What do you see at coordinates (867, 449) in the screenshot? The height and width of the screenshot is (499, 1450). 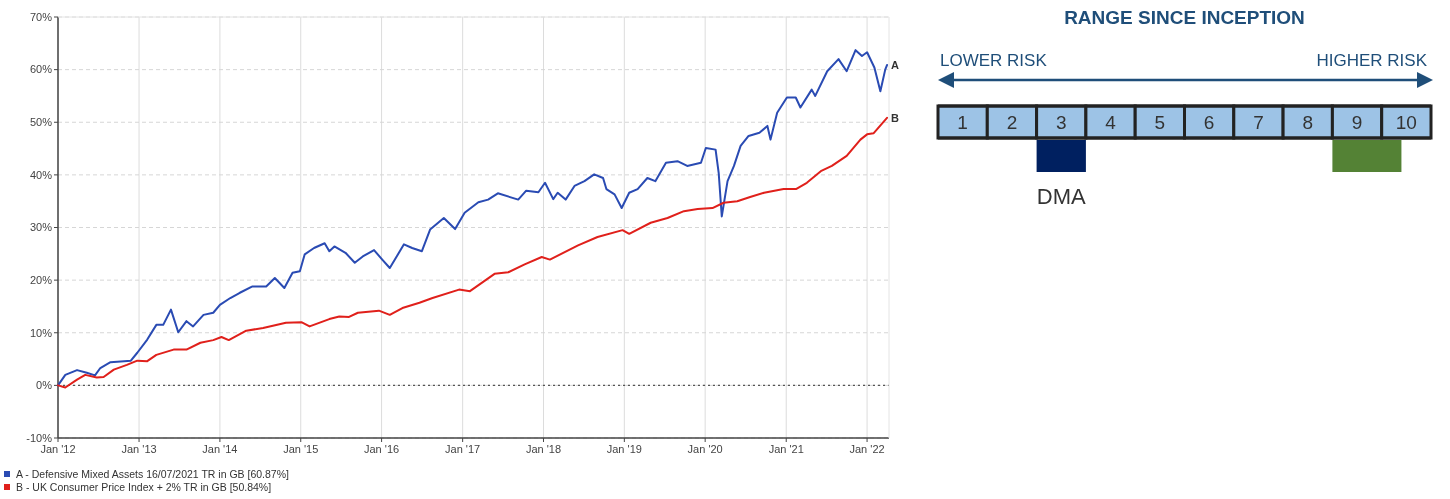 I see `x-tick-label: Jan '22` at bounding box center [867, 449].